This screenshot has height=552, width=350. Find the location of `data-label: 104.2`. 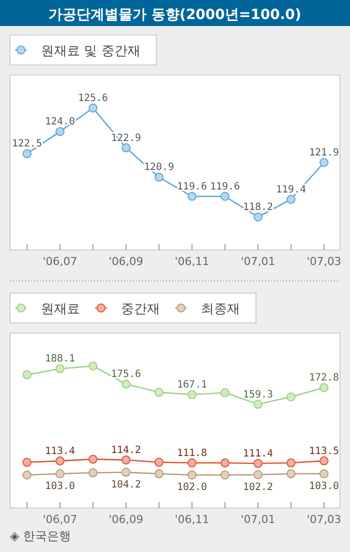

data-label: 104.2 is located at coordinates (126, 484).